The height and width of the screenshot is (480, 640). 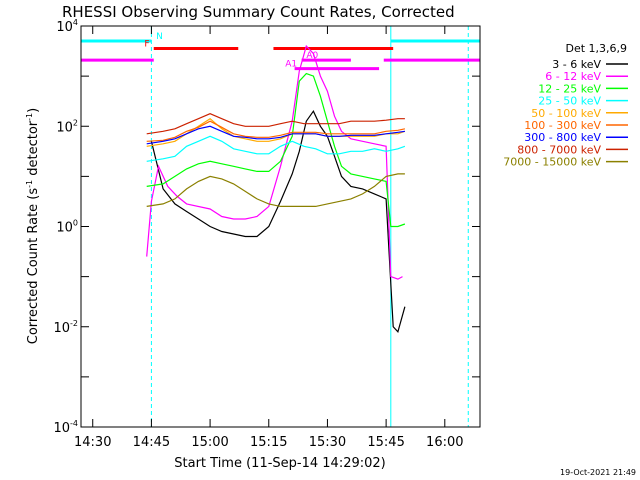 What do you see at coordinates (569, 101) in the screenshot?
I see `legend-label-3: 25 - 50 keV` at bounding box center [569, 101].